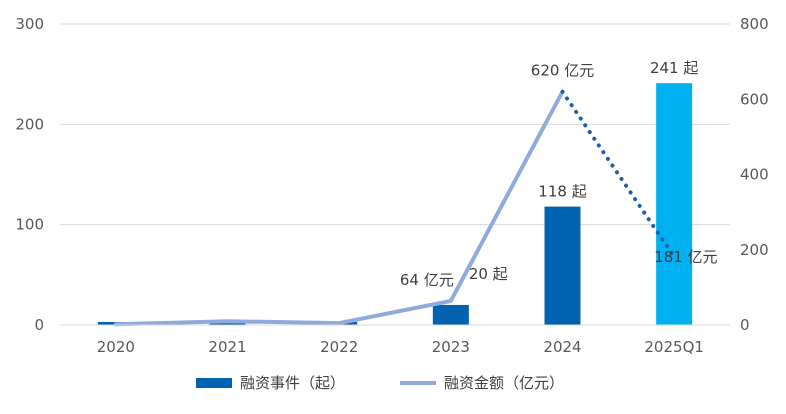 The height and width of the screenshot is (414, 786). I want to click on bar-data-label: 241 起, so click(674, 68).